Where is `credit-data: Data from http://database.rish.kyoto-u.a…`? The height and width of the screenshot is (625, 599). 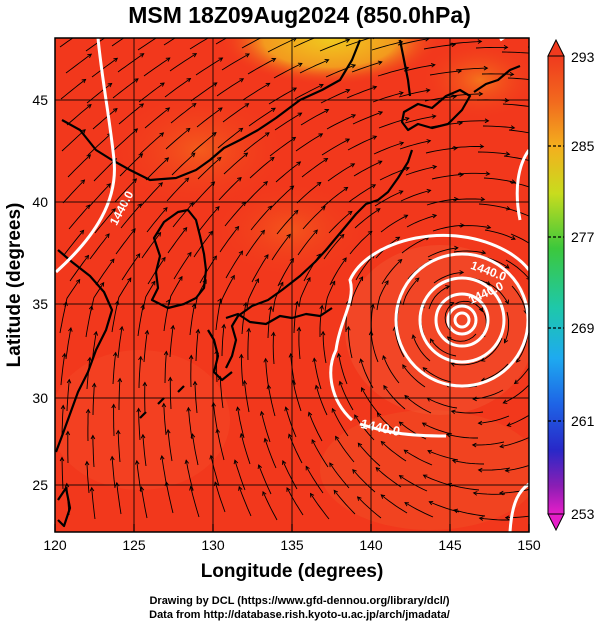 credit-data: Data from http://database.rish.kyoto-u.a… is located at coordinates (299, 615).